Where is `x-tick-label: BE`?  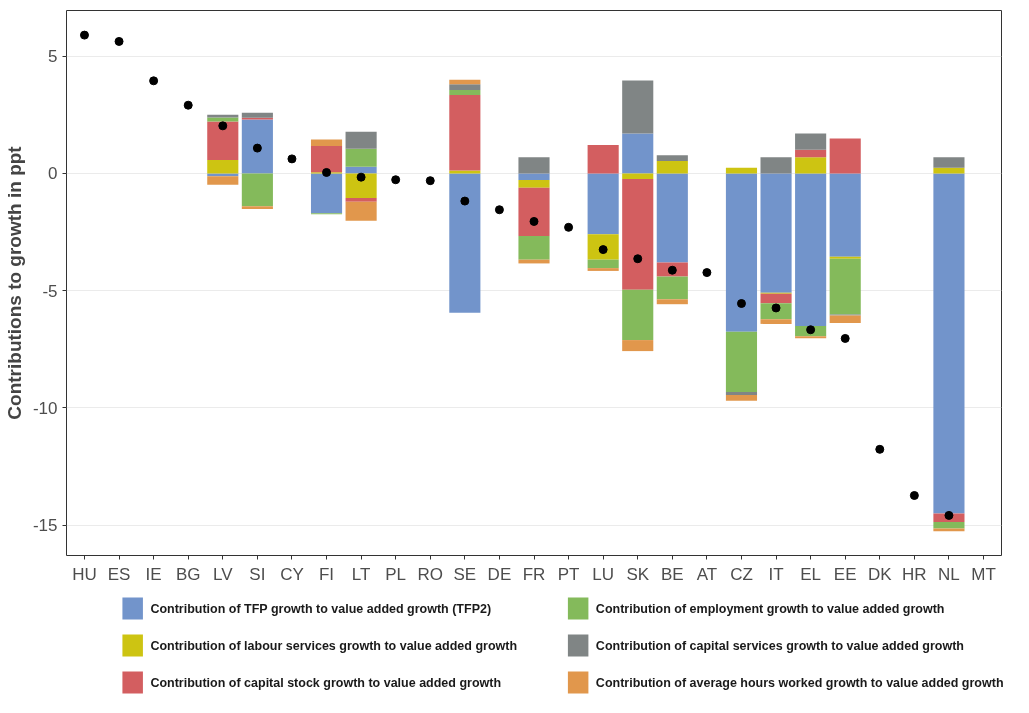
x-tick-label: BE is located at coordinates (672, 574).